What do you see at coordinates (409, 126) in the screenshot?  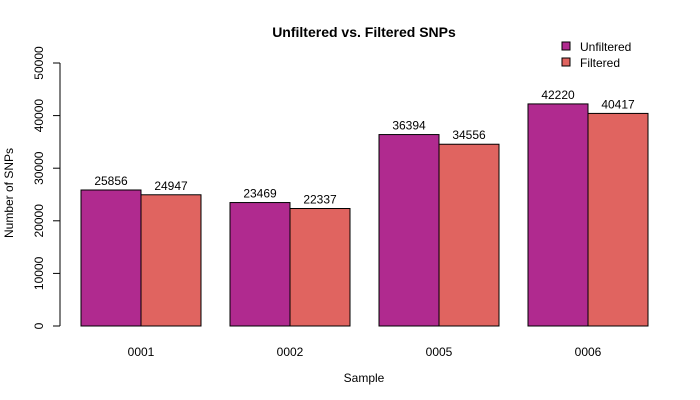 I see `bar-value-label: 36394` at bounding box center [409, 126].